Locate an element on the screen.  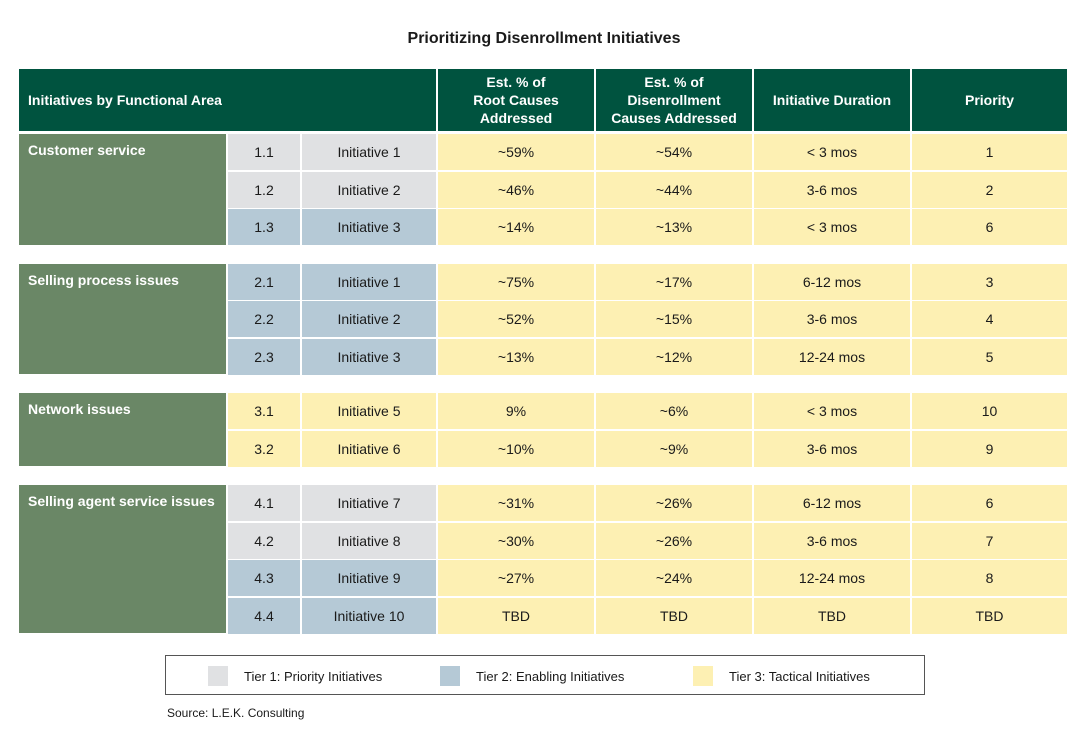
priority-value: 4 is located at coordinates (989, 319).